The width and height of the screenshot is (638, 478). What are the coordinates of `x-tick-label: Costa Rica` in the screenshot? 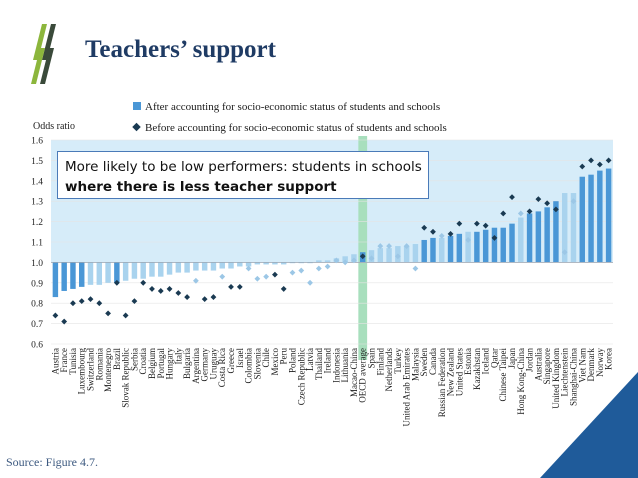 It's located at (222, 367).